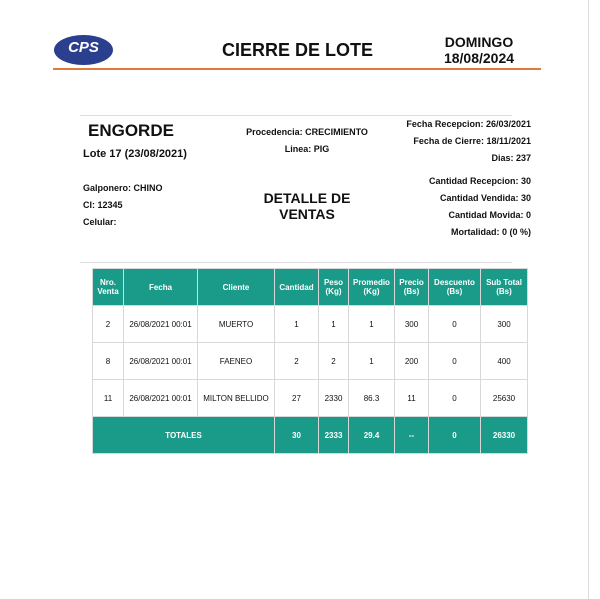  What do you see at coordinates (135, 154) in the screenshot?
I see `lote: Lote 17 (23/08/2021)` at bounding box center [135, 154].